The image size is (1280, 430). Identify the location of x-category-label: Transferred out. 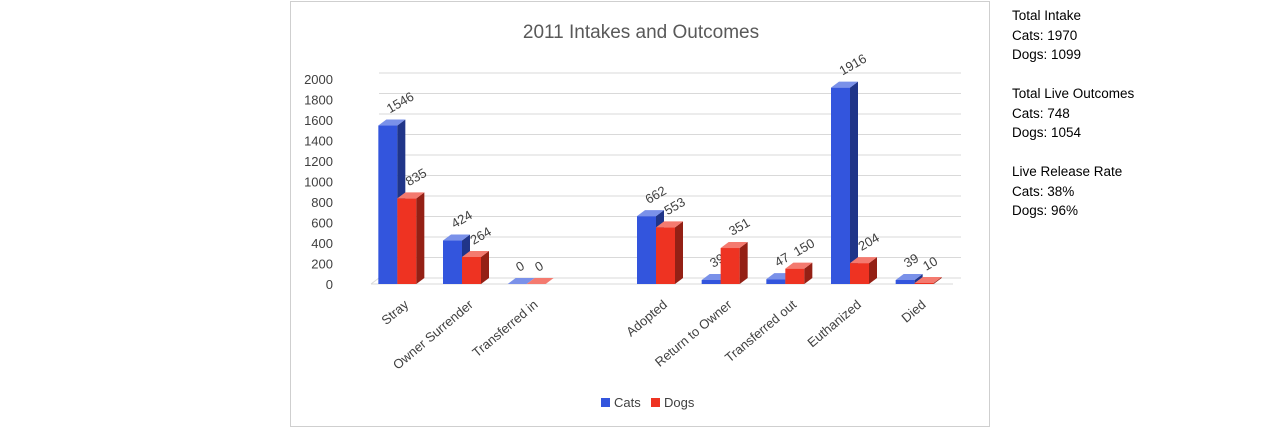
(761, 331).